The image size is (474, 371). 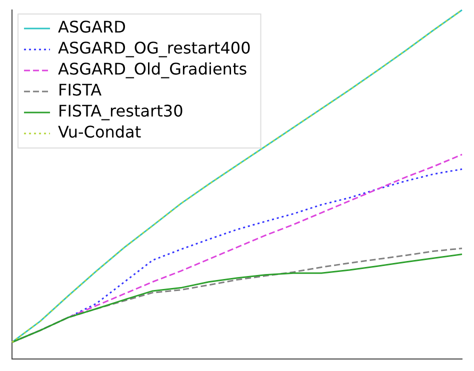 What do you see at coordinates (100, 132) in the screenshot?
I see `legend-label: Vu-Condat` at bounding box center [100, 132].